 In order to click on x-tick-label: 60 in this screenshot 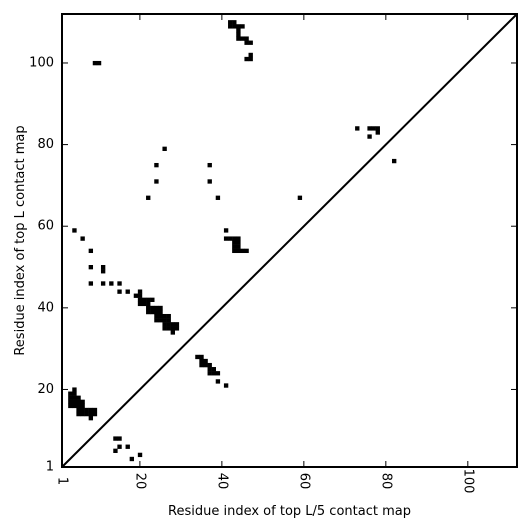, I will do `click(303, 481)`.